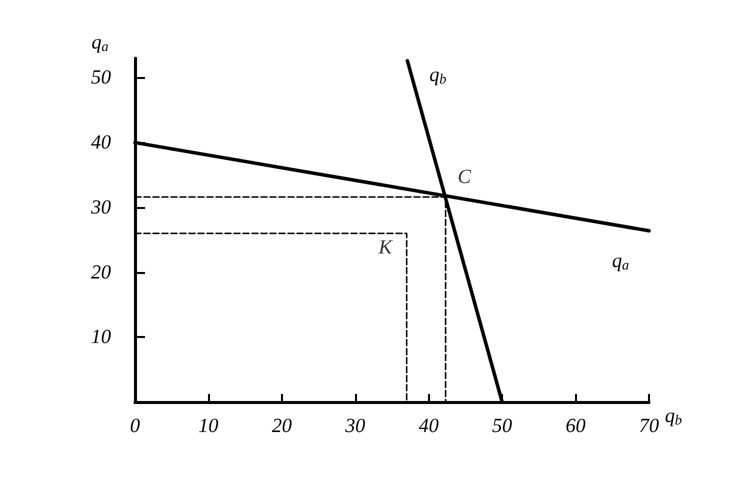 Image resolution: width=736 pixels, height=478 pixels. I want to click on annotation: K, so click(386, 247).